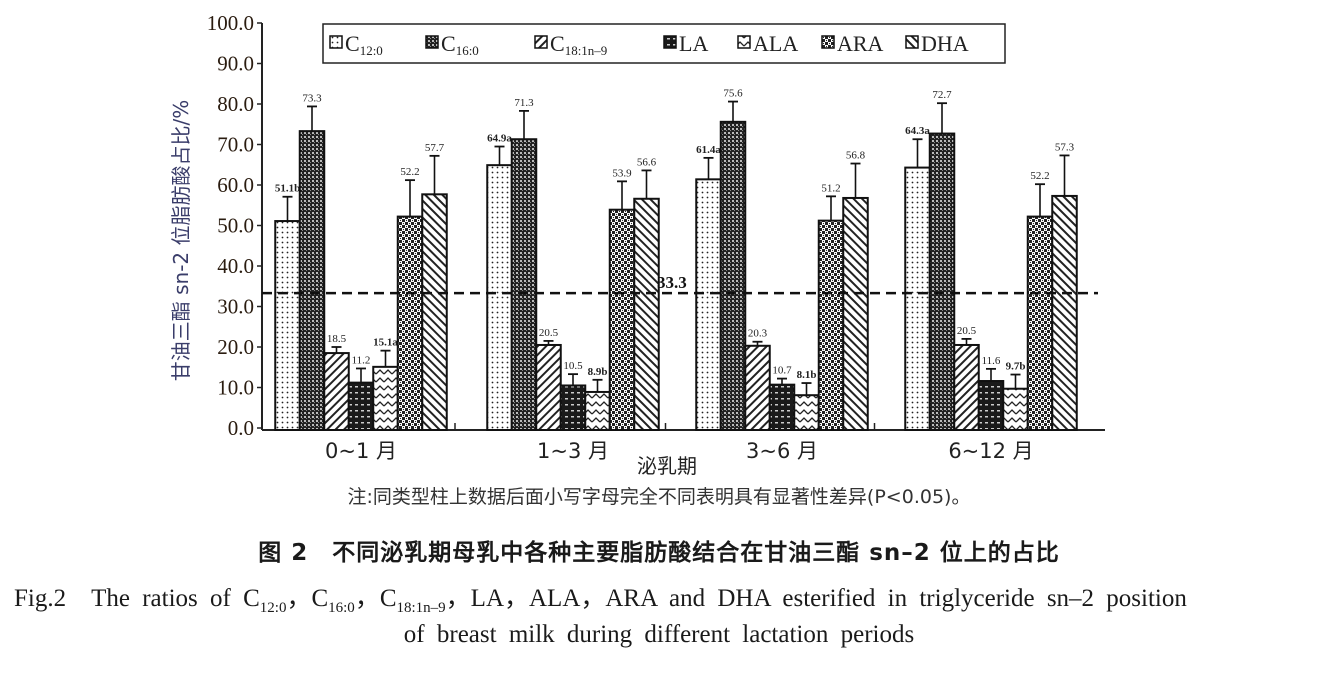 The image size is (1318, 673). What do you see at coordinates (129, 598) in the screenshot?
I see `caption-text: Fig.2 The ratios of` at bounding box center [129, 598].